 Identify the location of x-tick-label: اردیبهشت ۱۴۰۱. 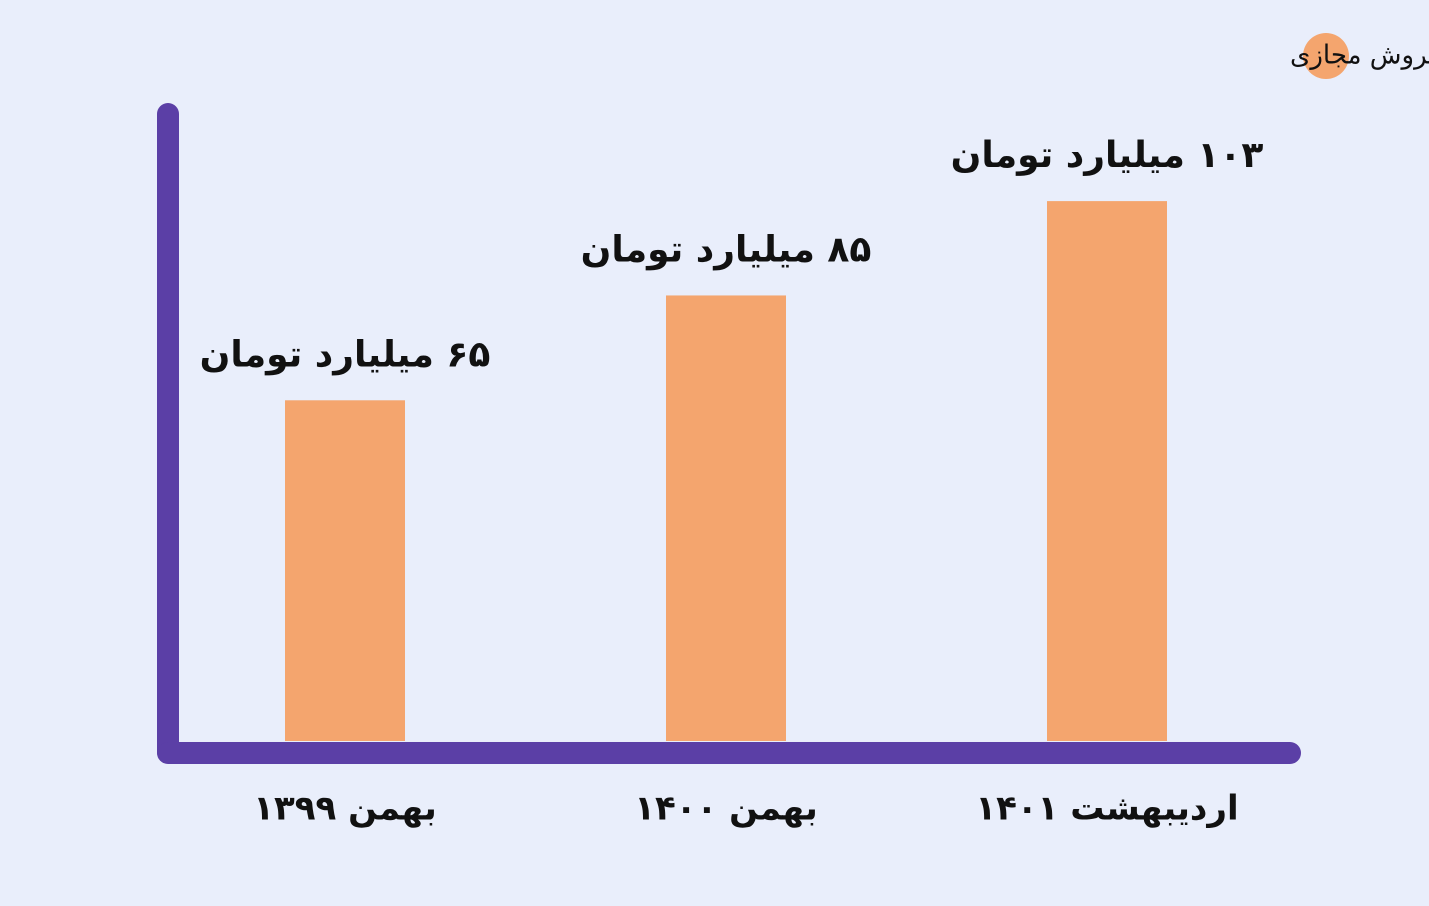
(1106, 809).